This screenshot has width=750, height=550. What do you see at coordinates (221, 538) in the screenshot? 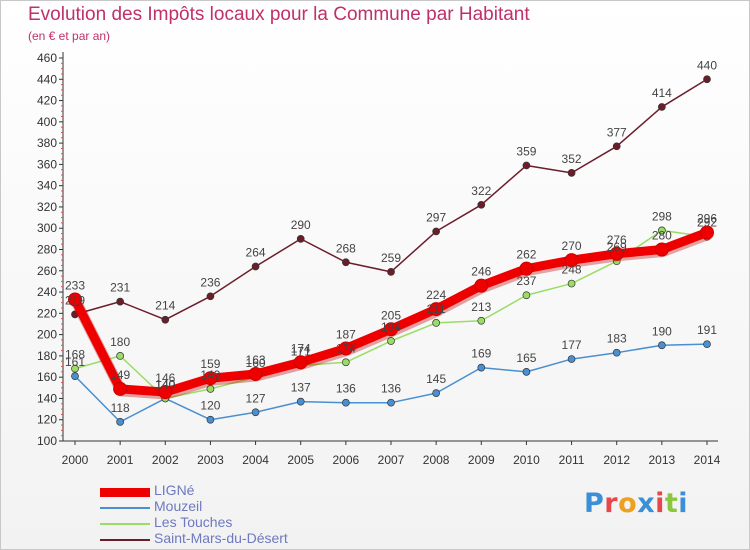
I see `legend-label: Saint-Mars-du-Désert` at bounding box center [221, 538].